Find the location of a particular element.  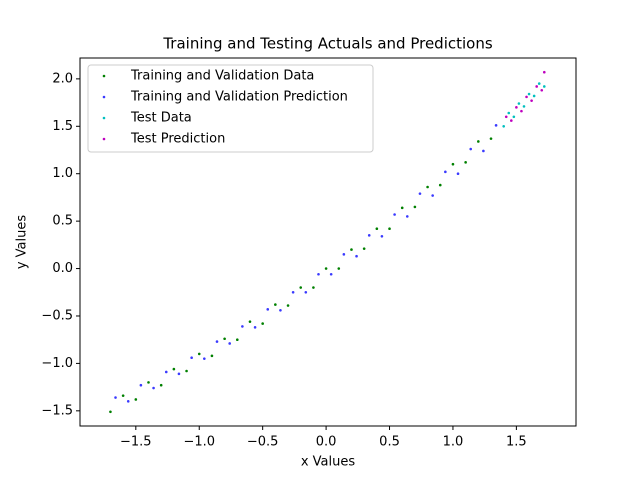

x-tick-label: −1.0 is located at coordinates (199, 442).